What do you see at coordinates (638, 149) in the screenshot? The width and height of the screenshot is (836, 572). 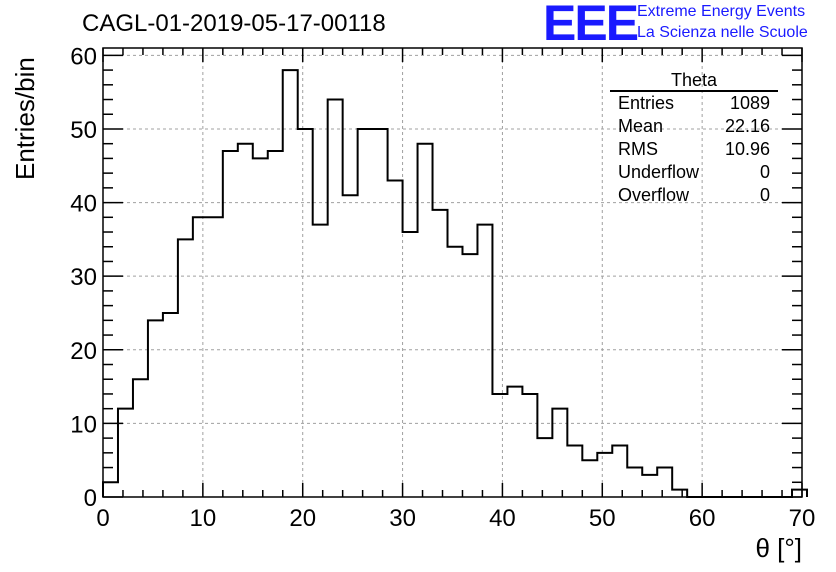 I see `stats-label: RMS` at bounding box center [638, 149].